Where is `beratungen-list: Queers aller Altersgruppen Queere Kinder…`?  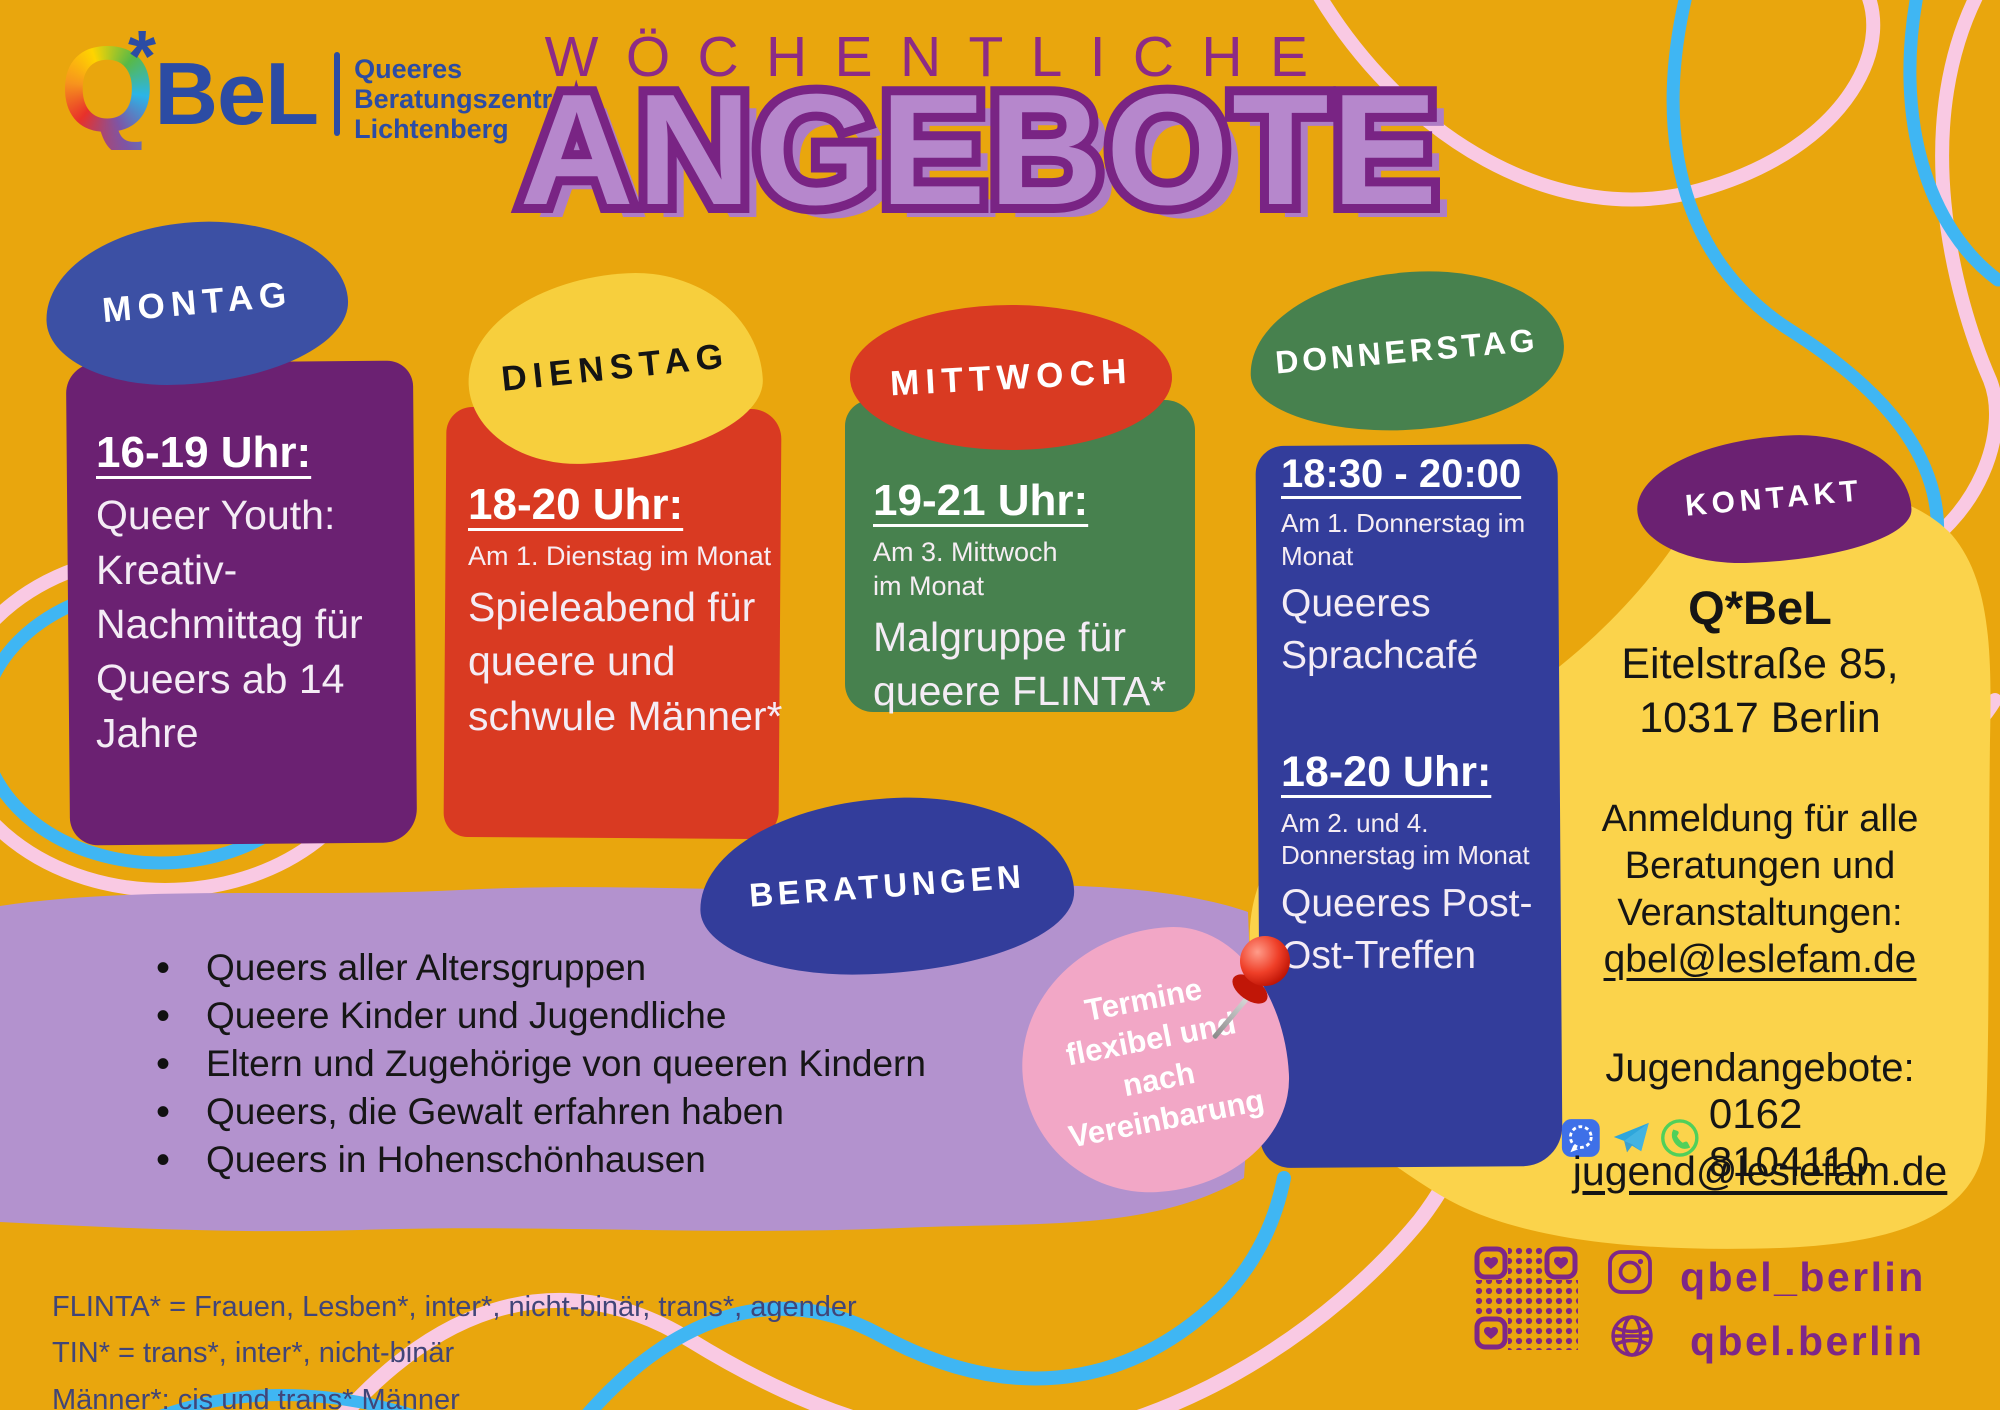 beratungen-list: Queers aller Altersgruppen Queere Kinder… is located at coordinates (673, 1064).